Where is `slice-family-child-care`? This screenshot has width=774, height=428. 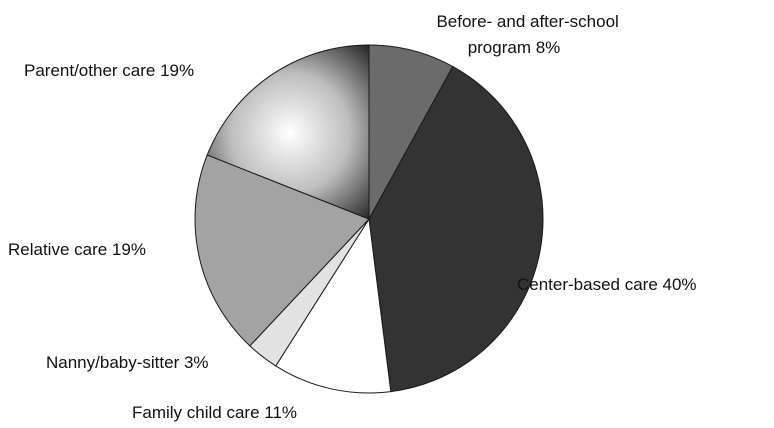 slice-family-child-care is located at coordinates (333, 305).